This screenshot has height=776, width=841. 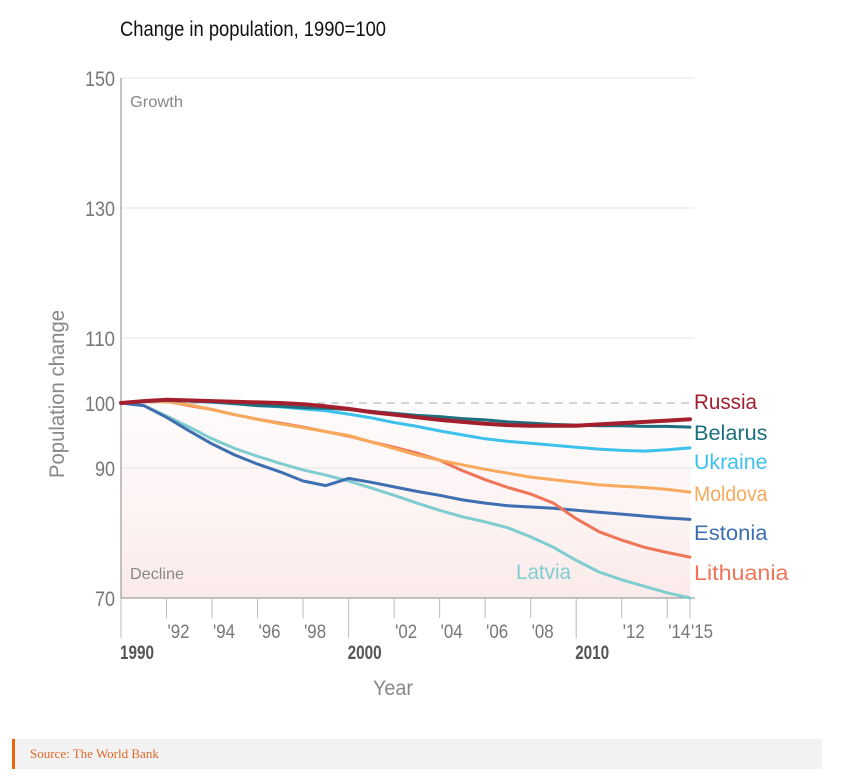 I want to click on series-line-moldova, so click(x=405, y=447).